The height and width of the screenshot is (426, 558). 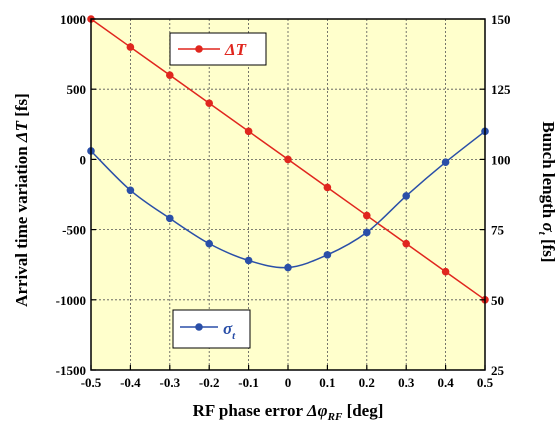 I want to click on y-left-tick-label: -1500, so click(x=71, y=370).